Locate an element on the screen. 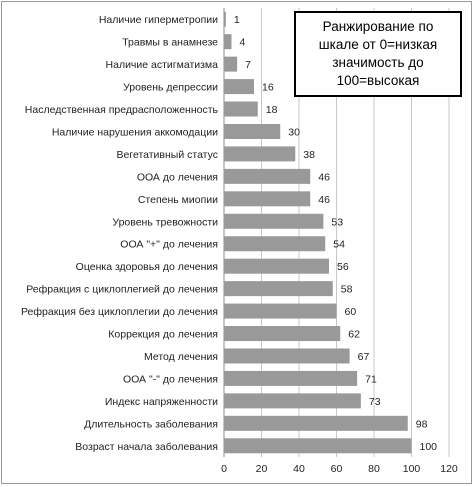  category-label: Наследственная предрасположенность is located at coordinates (122, 110).